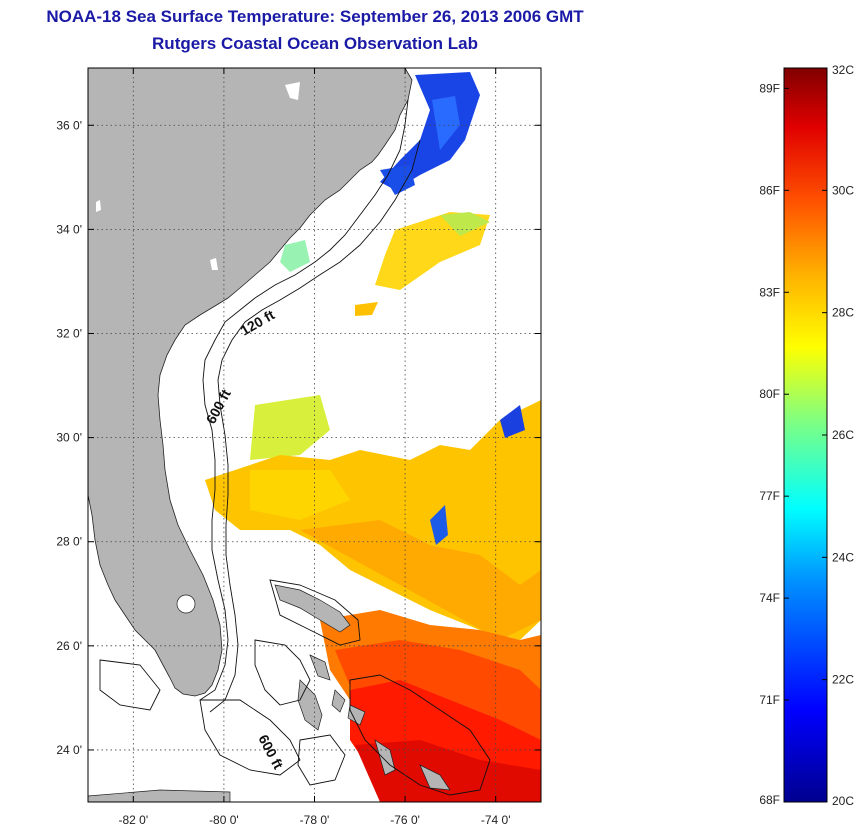 The height and width of the screenshot is (832, 865). What do you see at coordinates (186, 604) in the screenshot?
I see `lake-okeechobee` at bounding box center [186, 604].